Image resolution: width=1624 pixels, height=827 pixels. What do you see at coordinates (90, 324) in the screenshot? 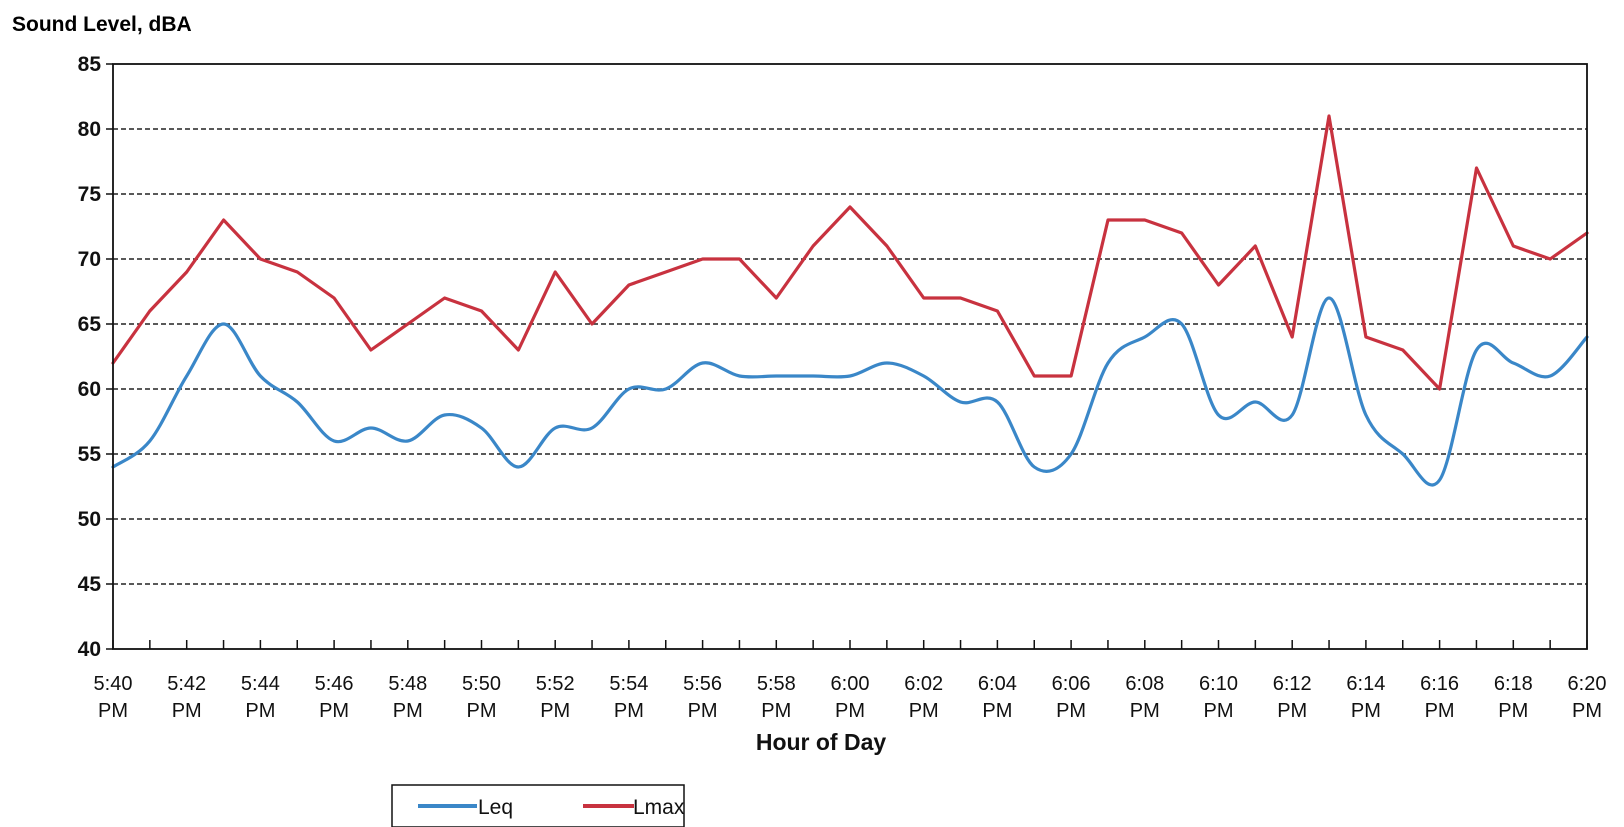
I see `y-tick-label: 65` at bounding box center [90, 324].